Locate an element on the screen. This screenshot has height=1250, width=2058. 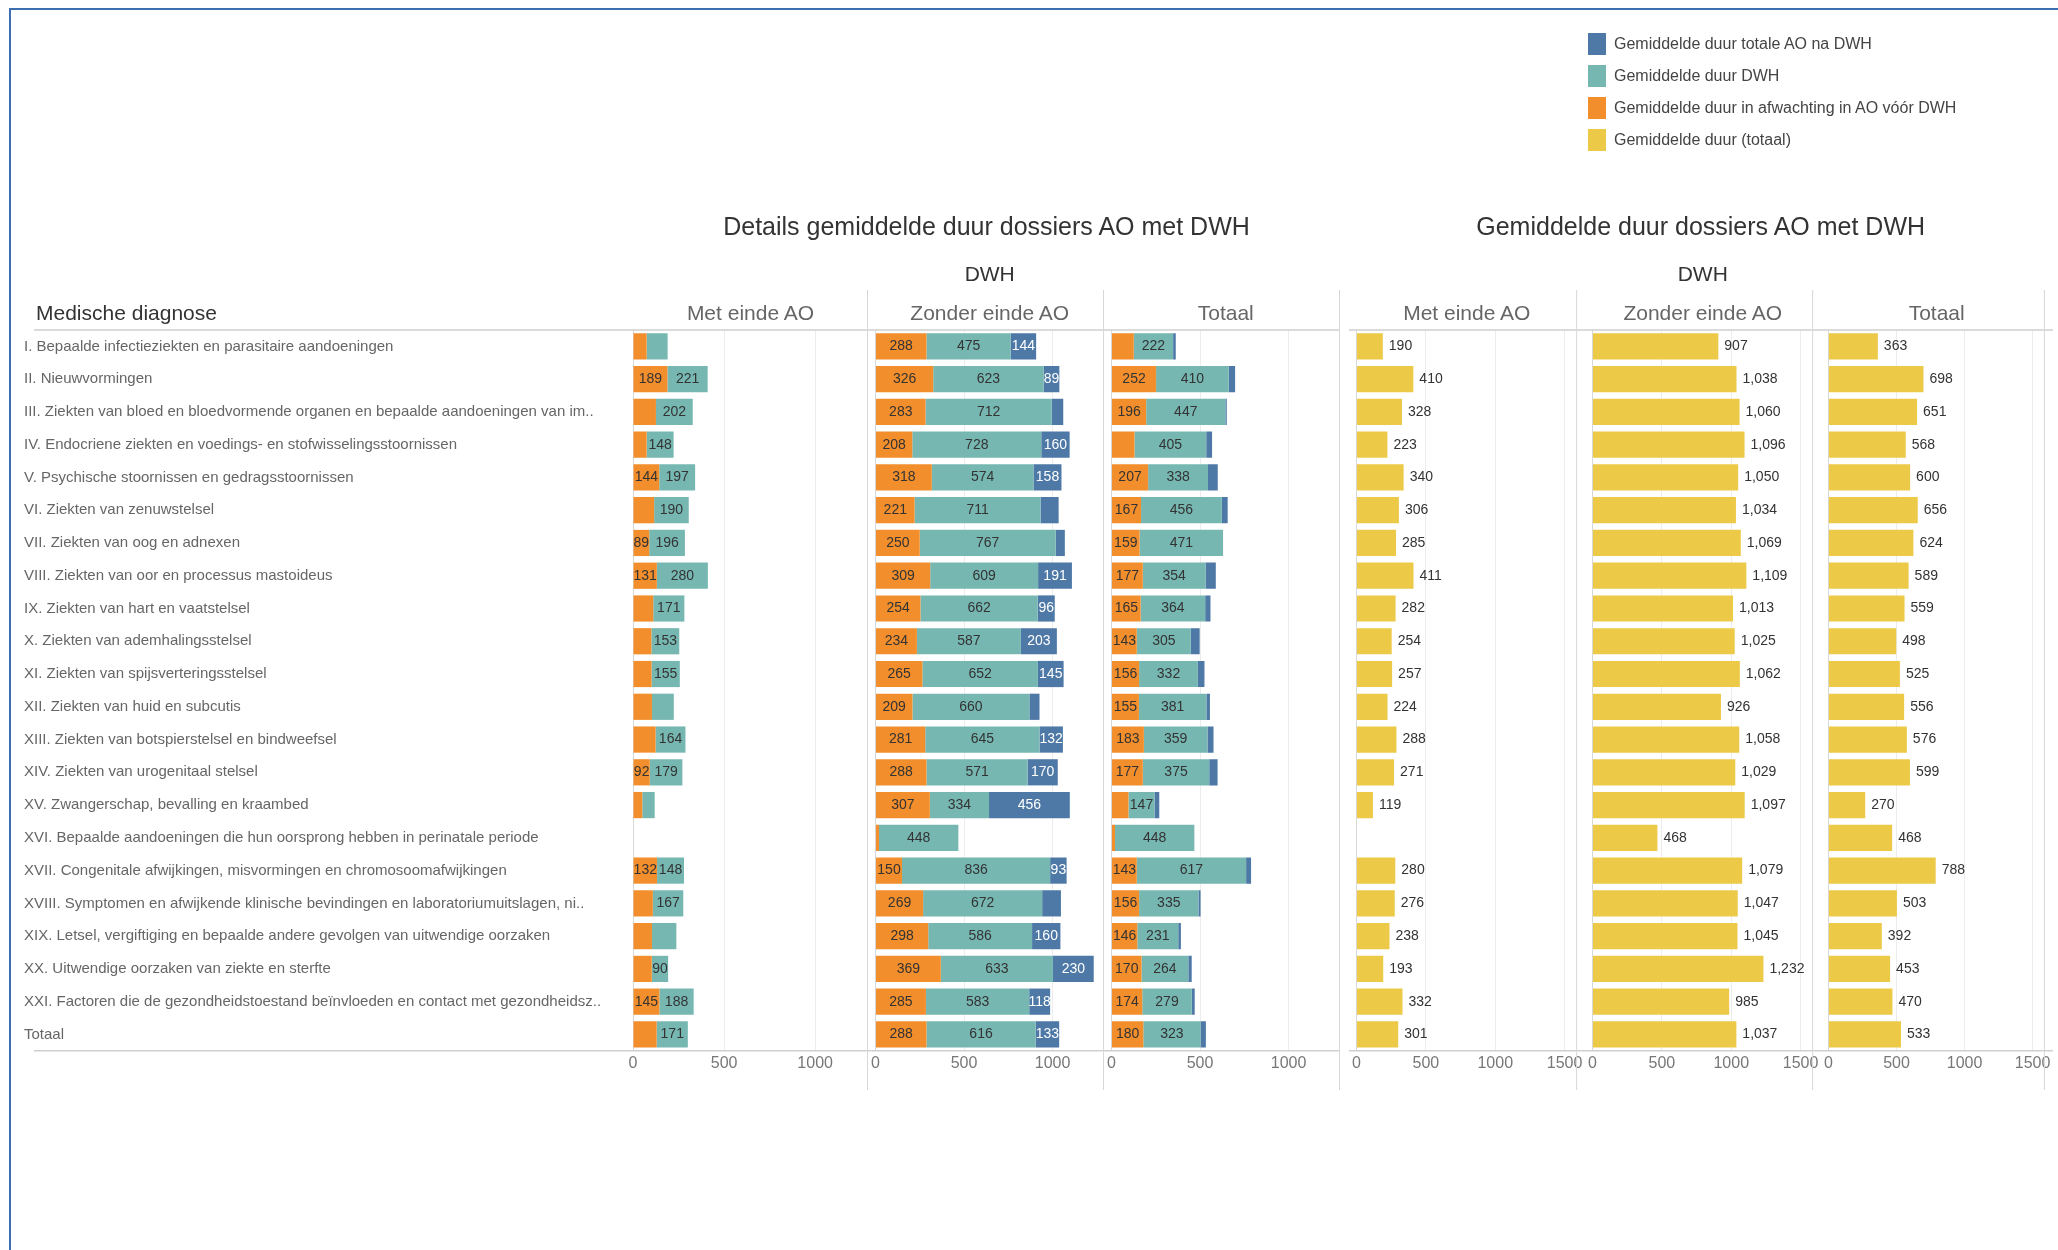
data-label: 171 is located at coordinates (672, 1033).